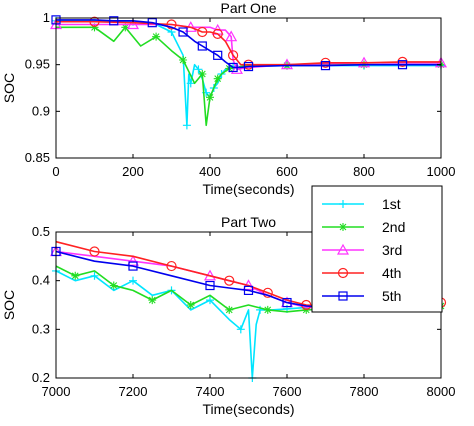 Image resolution: width=474 pixels, height=426 pixels. What do you see at coordinates (391, 204) in the screenshot?
I see `legend-label: 1st` at bounding box center [391, 204].